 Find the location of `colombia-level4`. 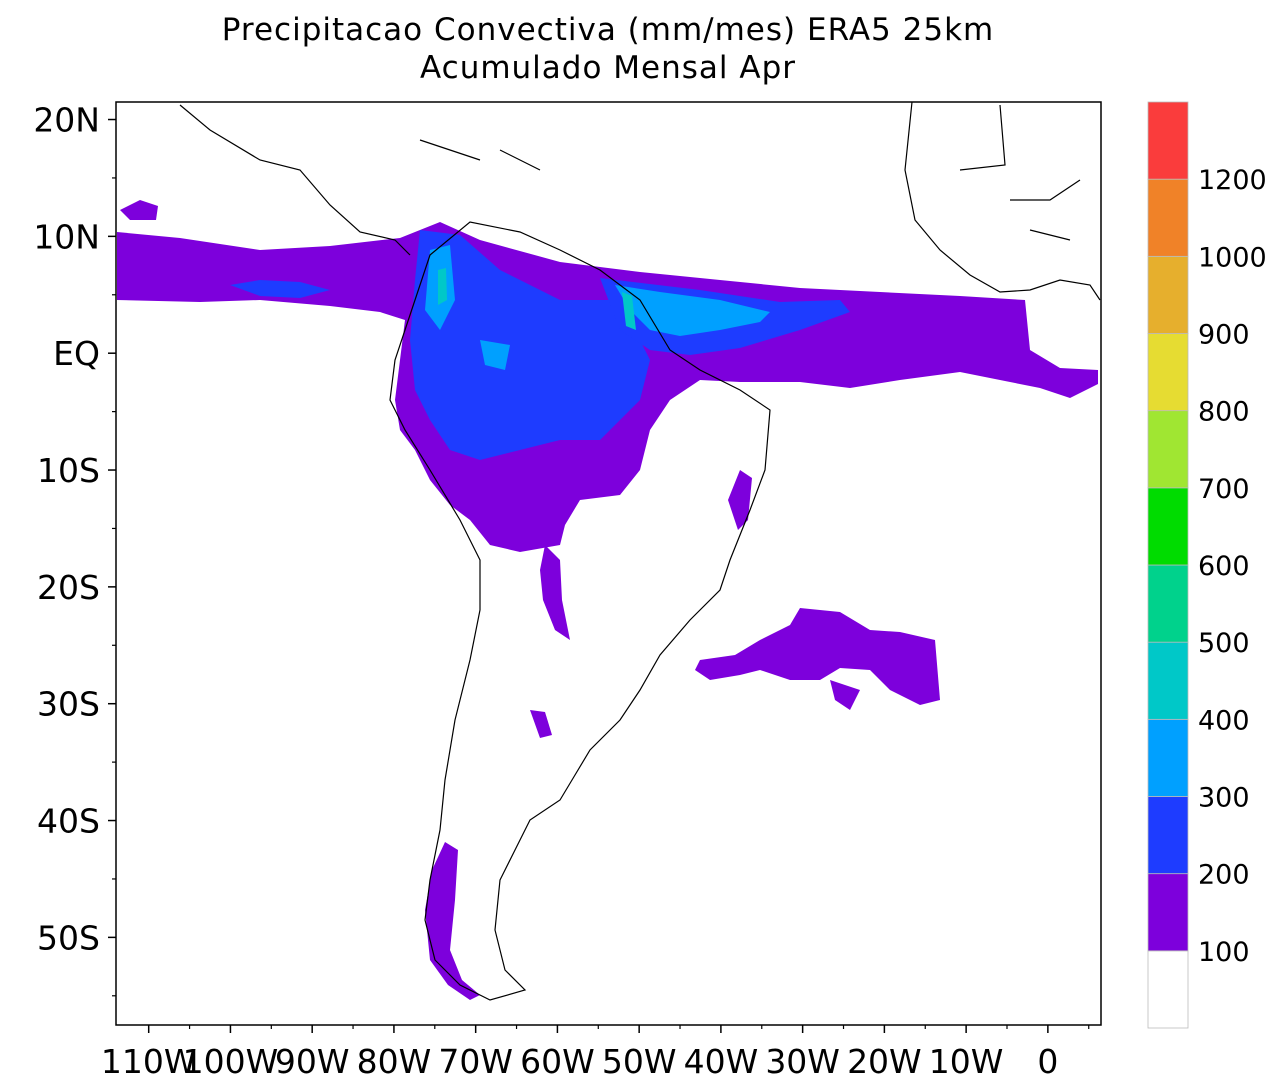

colombia-level4 is located at coordinates (442, 286).